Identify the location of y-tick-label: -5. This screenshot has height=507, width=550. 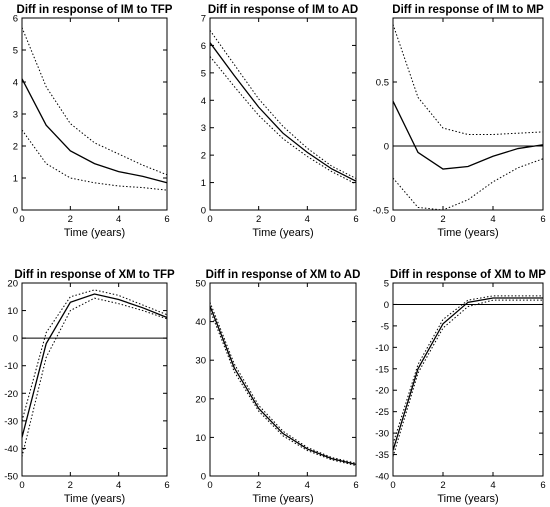
(385, 326).